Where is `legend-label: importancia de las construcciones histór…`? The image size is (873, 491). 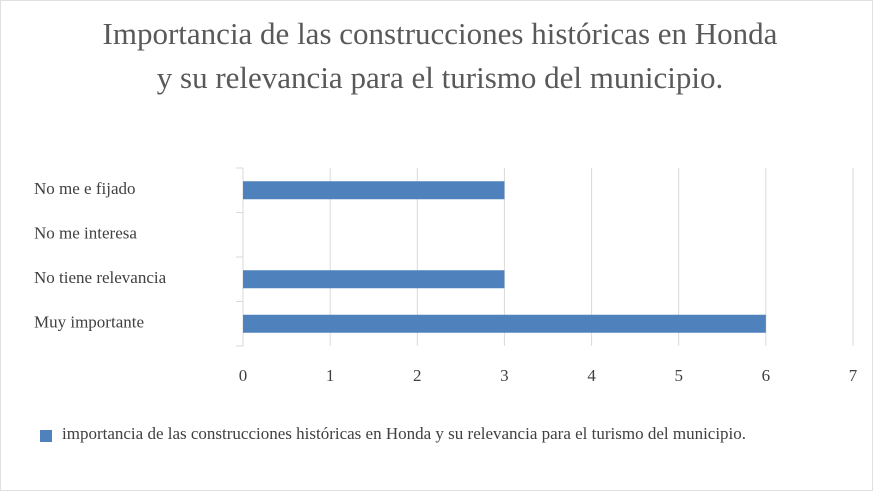
legend-label: importancia de las construcciones histór… is located at coordinates (404, 433).